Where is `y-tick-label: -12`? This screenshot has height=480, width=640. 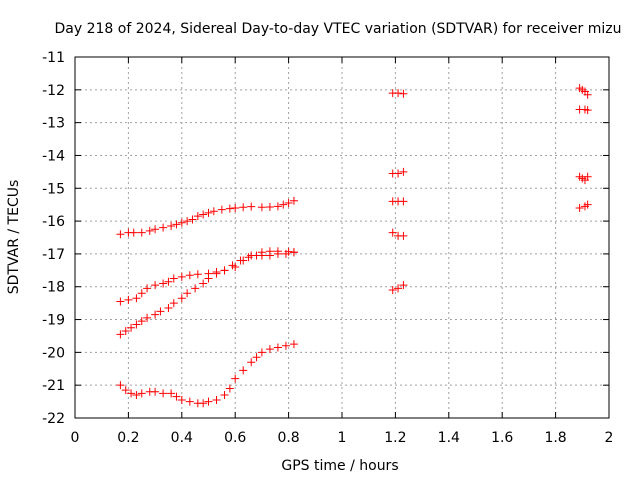 y-tick-label: -12 is located at coordinates (53, 91).